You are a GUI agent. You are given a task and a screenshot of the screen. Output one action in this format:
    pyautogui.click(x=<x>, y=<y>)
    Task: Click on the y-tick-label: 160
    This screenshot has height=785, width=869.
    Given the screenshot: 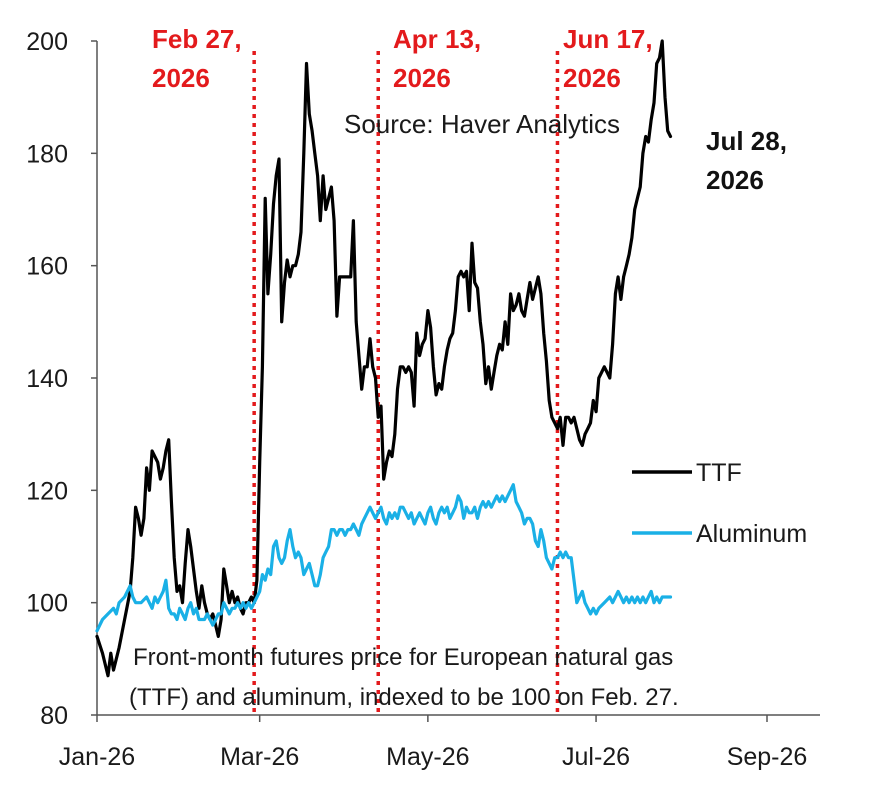 What is the action you would take?
    pyautogui.click(x=47, y=267)
    